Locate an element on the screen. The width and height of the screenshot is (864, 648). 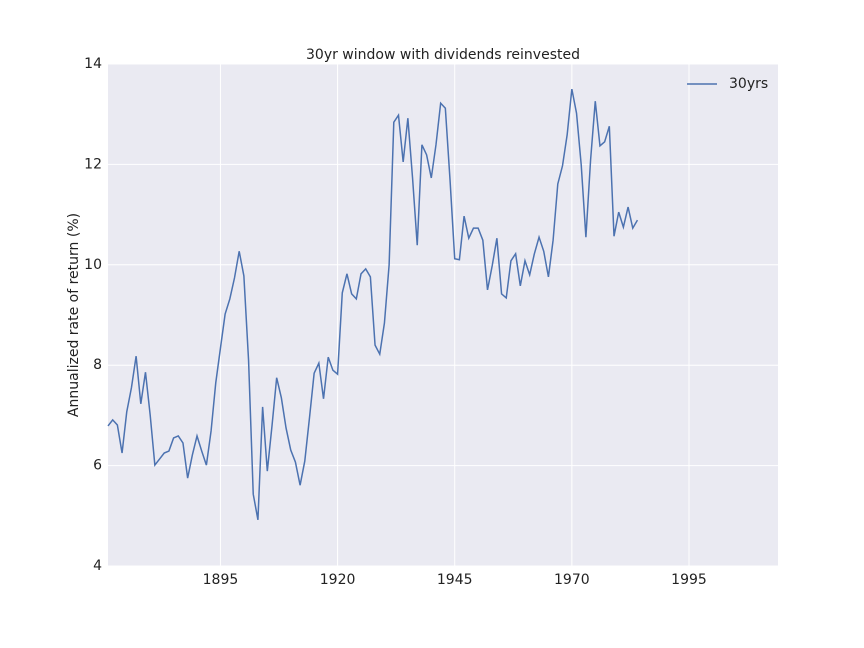
y-tick-label: 6 is located at coordinates (97, 466).